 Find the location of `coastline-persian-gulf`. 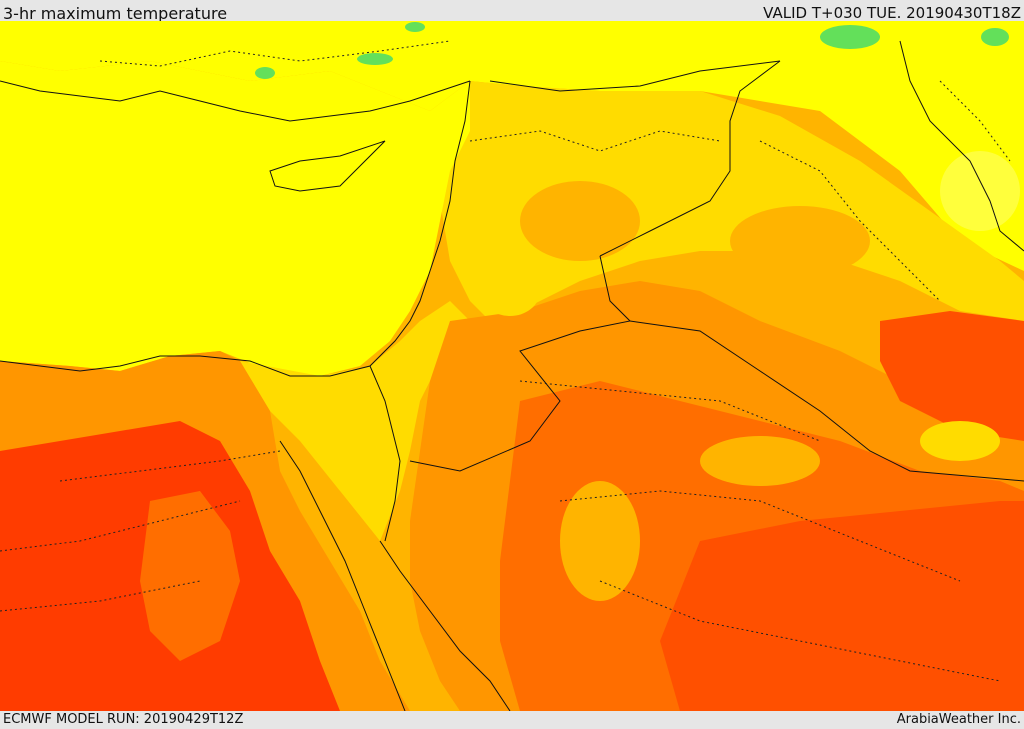

coastline-persian-gulf is located at coordinates (961, 146).